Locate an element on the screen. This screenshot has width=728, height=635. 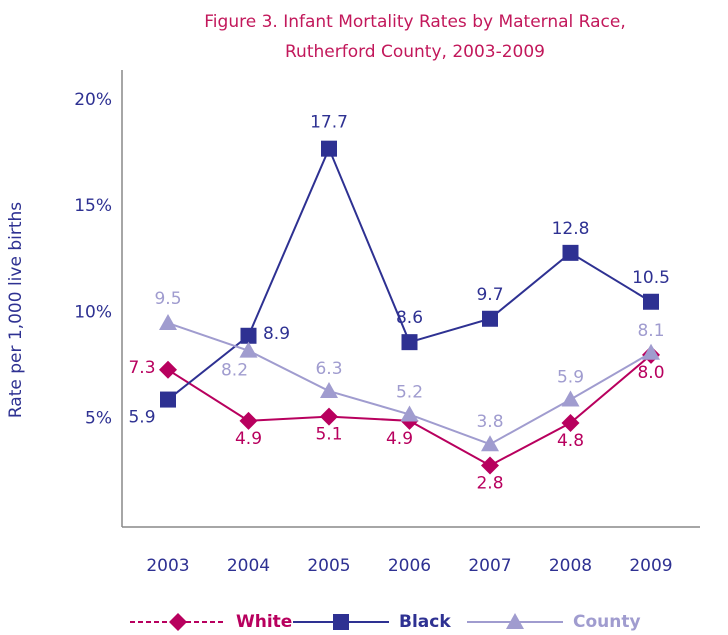
x-tick-label: 2007 is located at coordinates (489, 566).